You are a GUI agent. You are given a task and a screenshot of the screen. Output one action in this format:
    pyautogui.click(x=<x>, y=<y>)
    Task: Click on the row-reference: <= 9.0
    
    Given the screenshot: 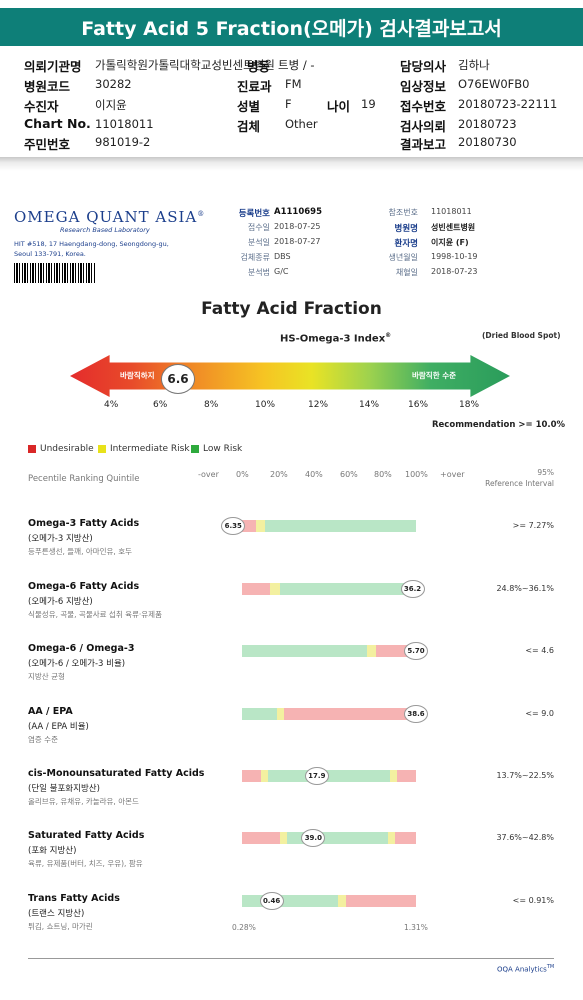 What is the action you would take?
    pyautogui.click(x=539, y=713)
    